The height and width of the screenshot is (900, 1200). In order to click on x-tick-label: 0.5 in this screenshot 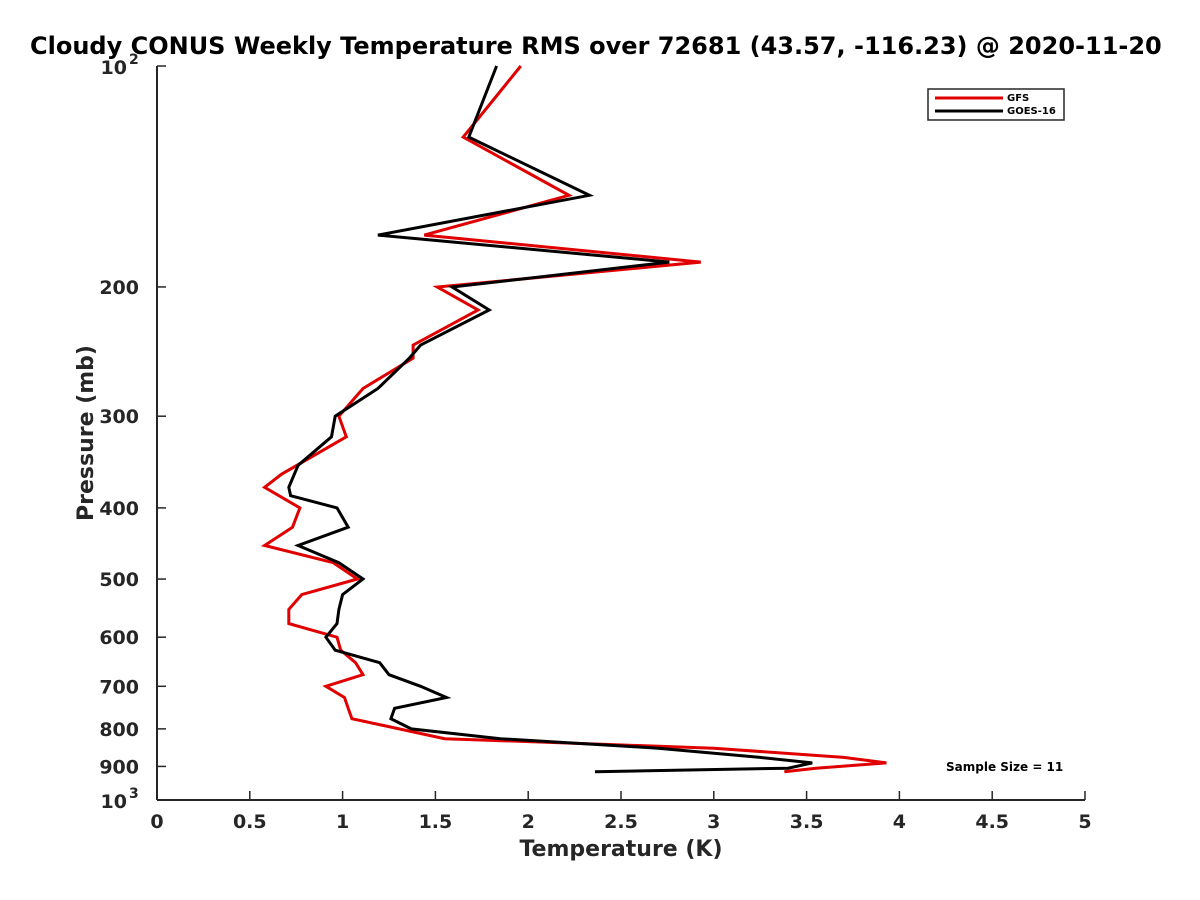, I will do `click(250, 822)`.